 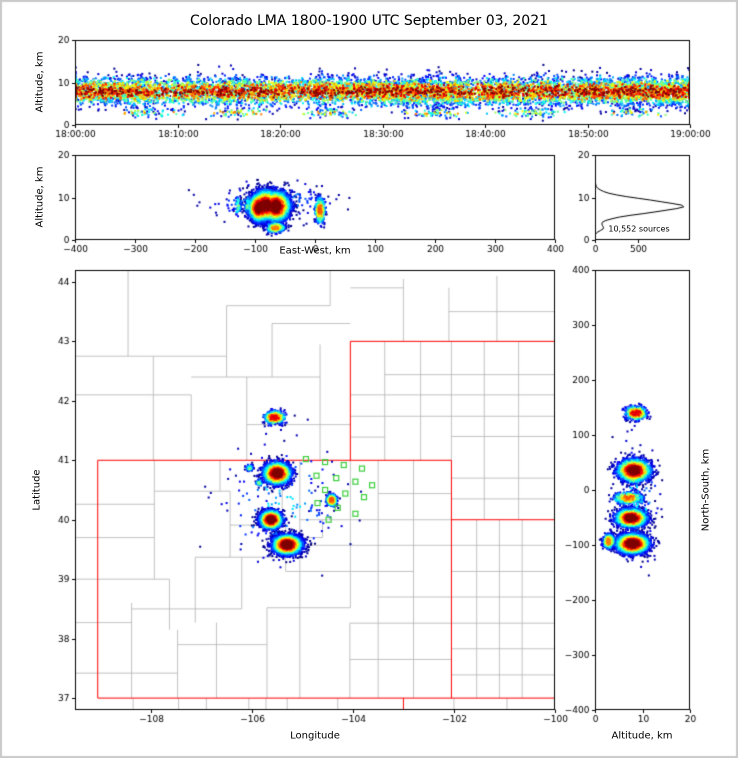 I want to click on map-ylabel: Latitude, so click(x=37, y=490).